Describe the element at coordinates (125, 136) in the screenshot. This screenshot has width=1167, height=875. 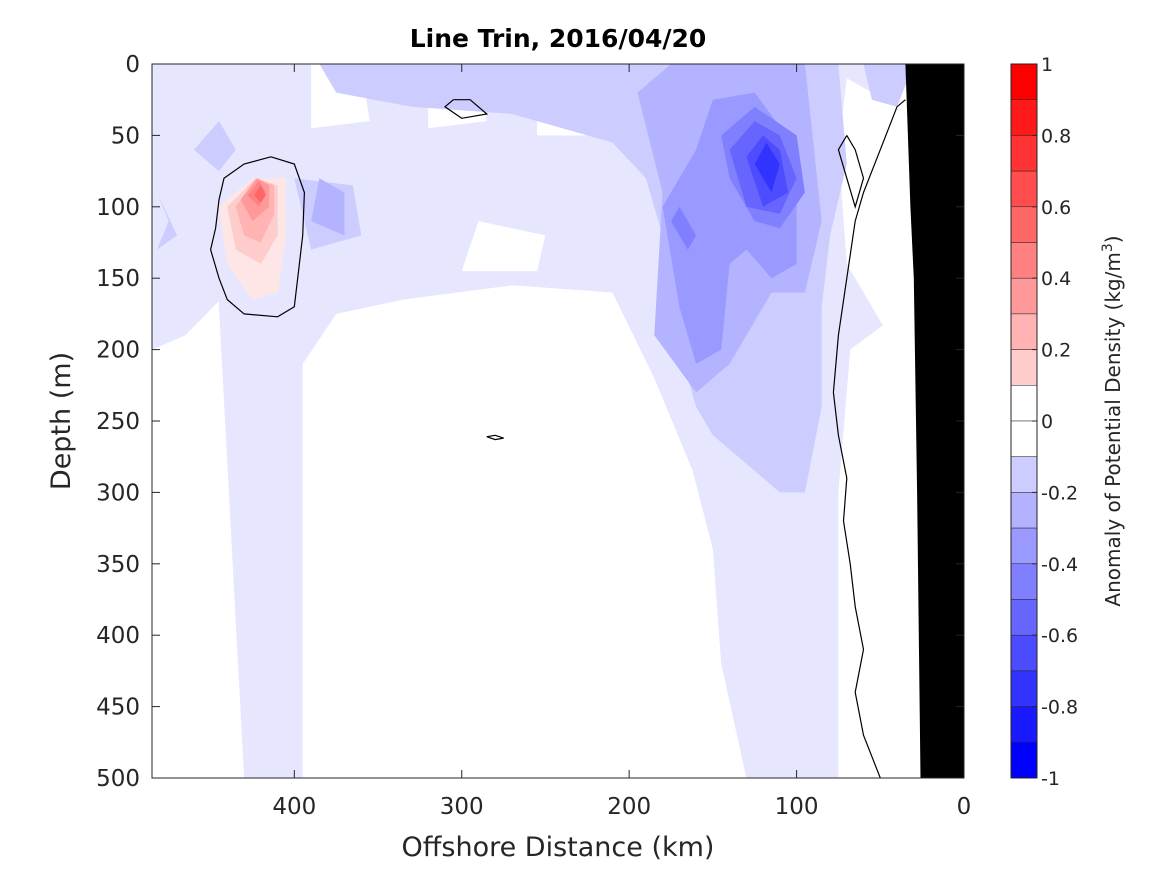
I see `y-tick-label: 50` at that location.